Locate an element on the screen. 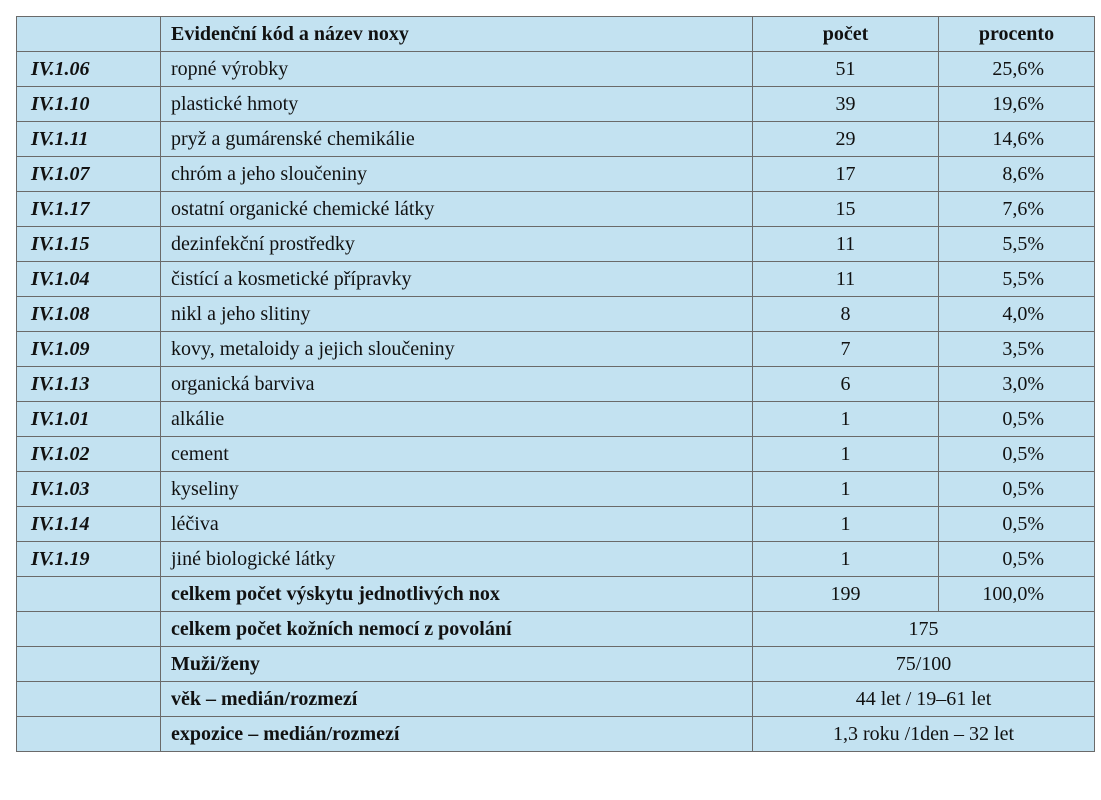 The image size is (1101, 800). row-count: 15 is located at coordinates (845, 209).